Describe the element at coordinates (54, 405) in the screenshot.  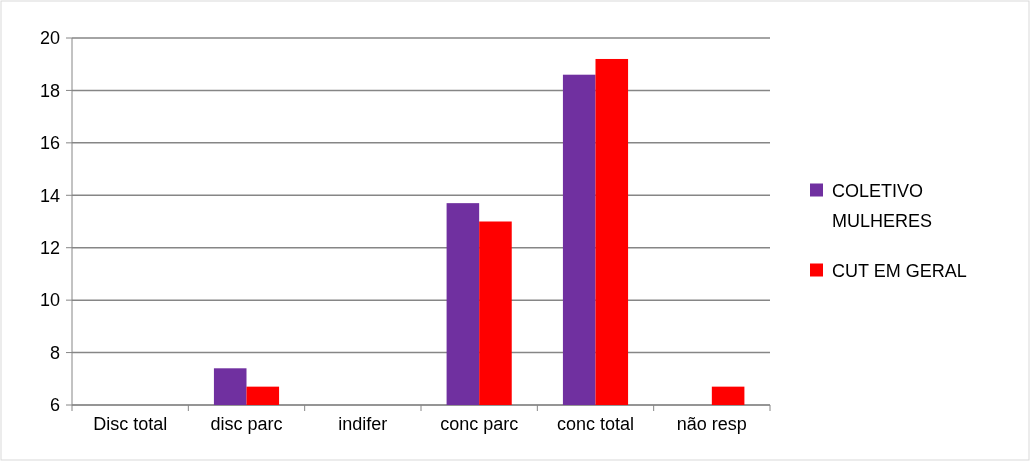
I see `y-tick-label: 6` at that location.